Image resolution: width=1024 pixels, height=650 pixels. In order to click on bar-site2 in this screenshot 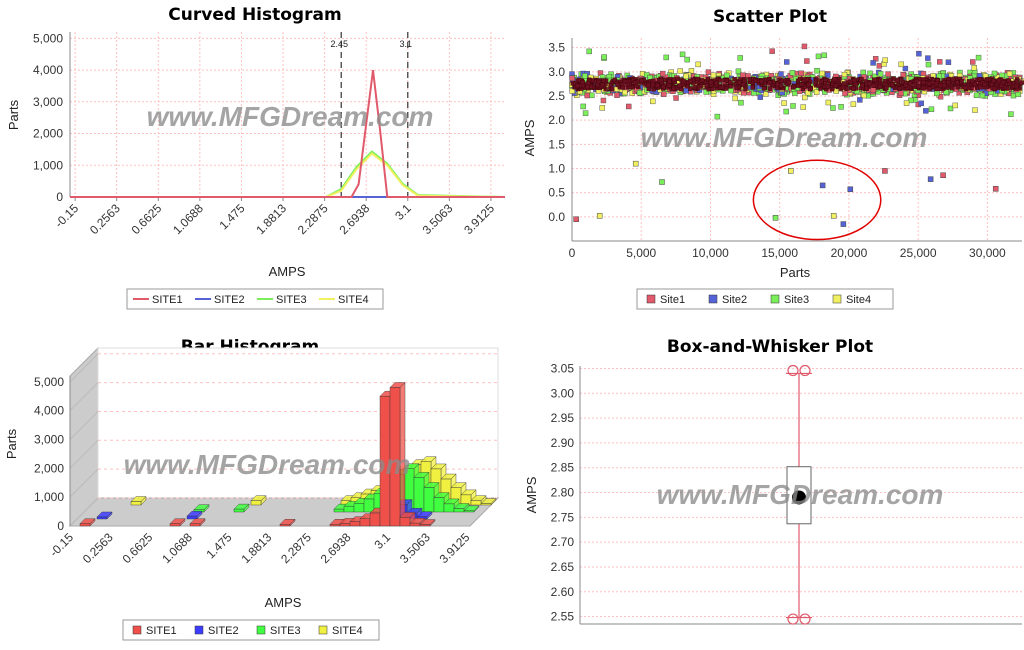, I will do `click(192, 517)`.